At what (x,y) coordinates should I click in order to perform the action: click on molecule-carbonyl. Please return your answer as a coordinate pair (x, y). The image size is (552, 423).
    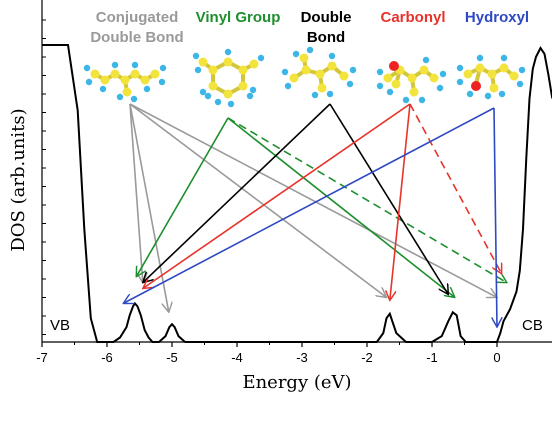
    Looking at the image, I should click on (411, 80).